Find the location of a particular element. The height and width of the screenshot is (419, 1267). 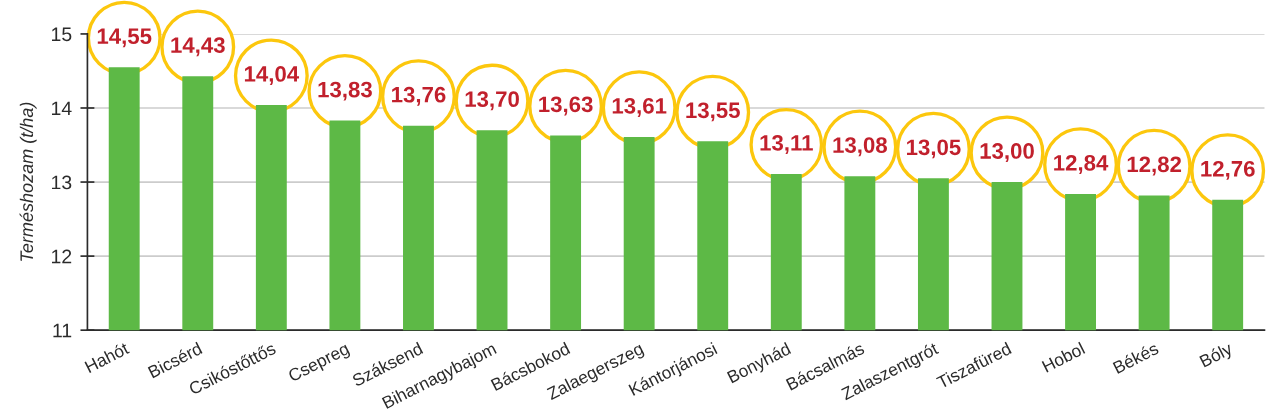

y-tick-label: 13 is located at coordinates (62, 182).